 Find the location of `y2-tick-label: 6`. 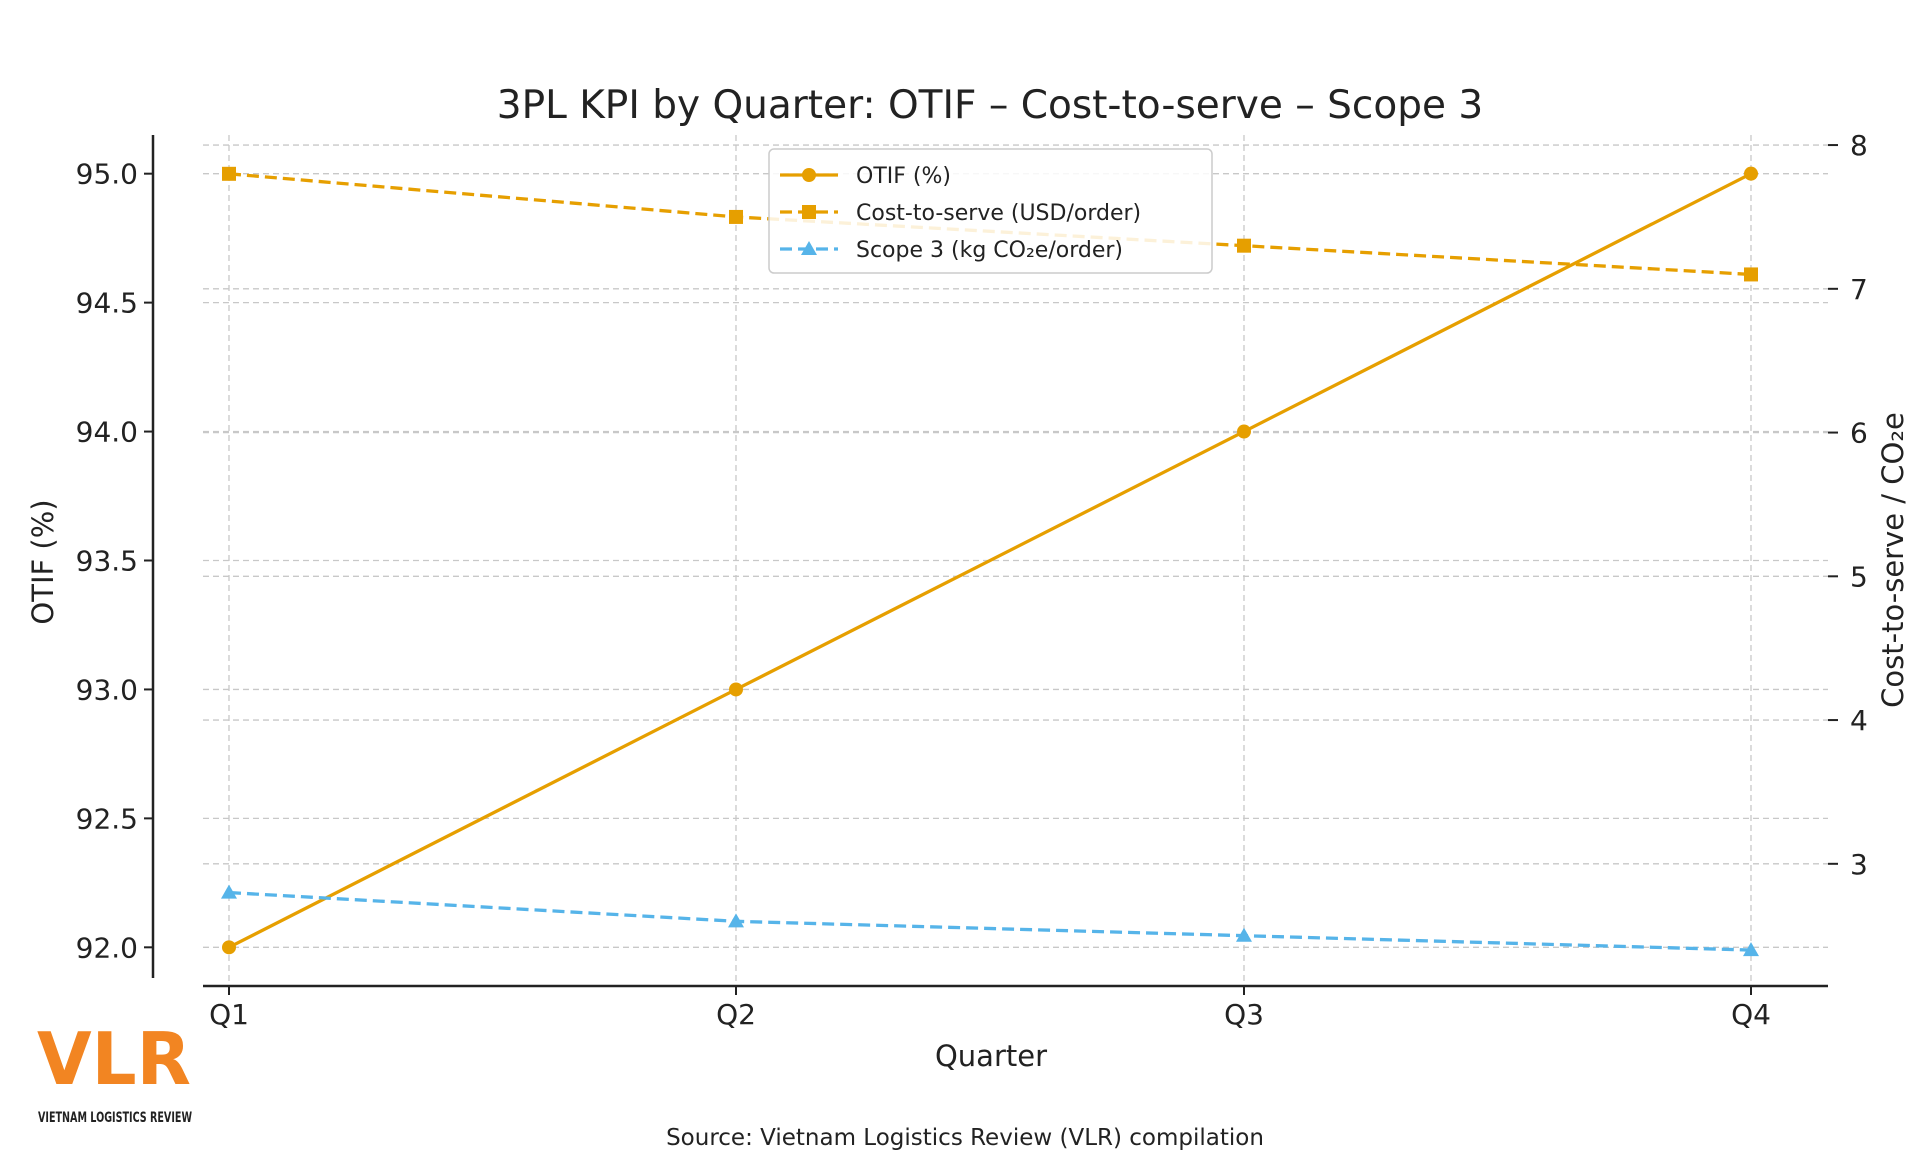

y2-tick-label: 6 is located at coordinates (1859, 433).